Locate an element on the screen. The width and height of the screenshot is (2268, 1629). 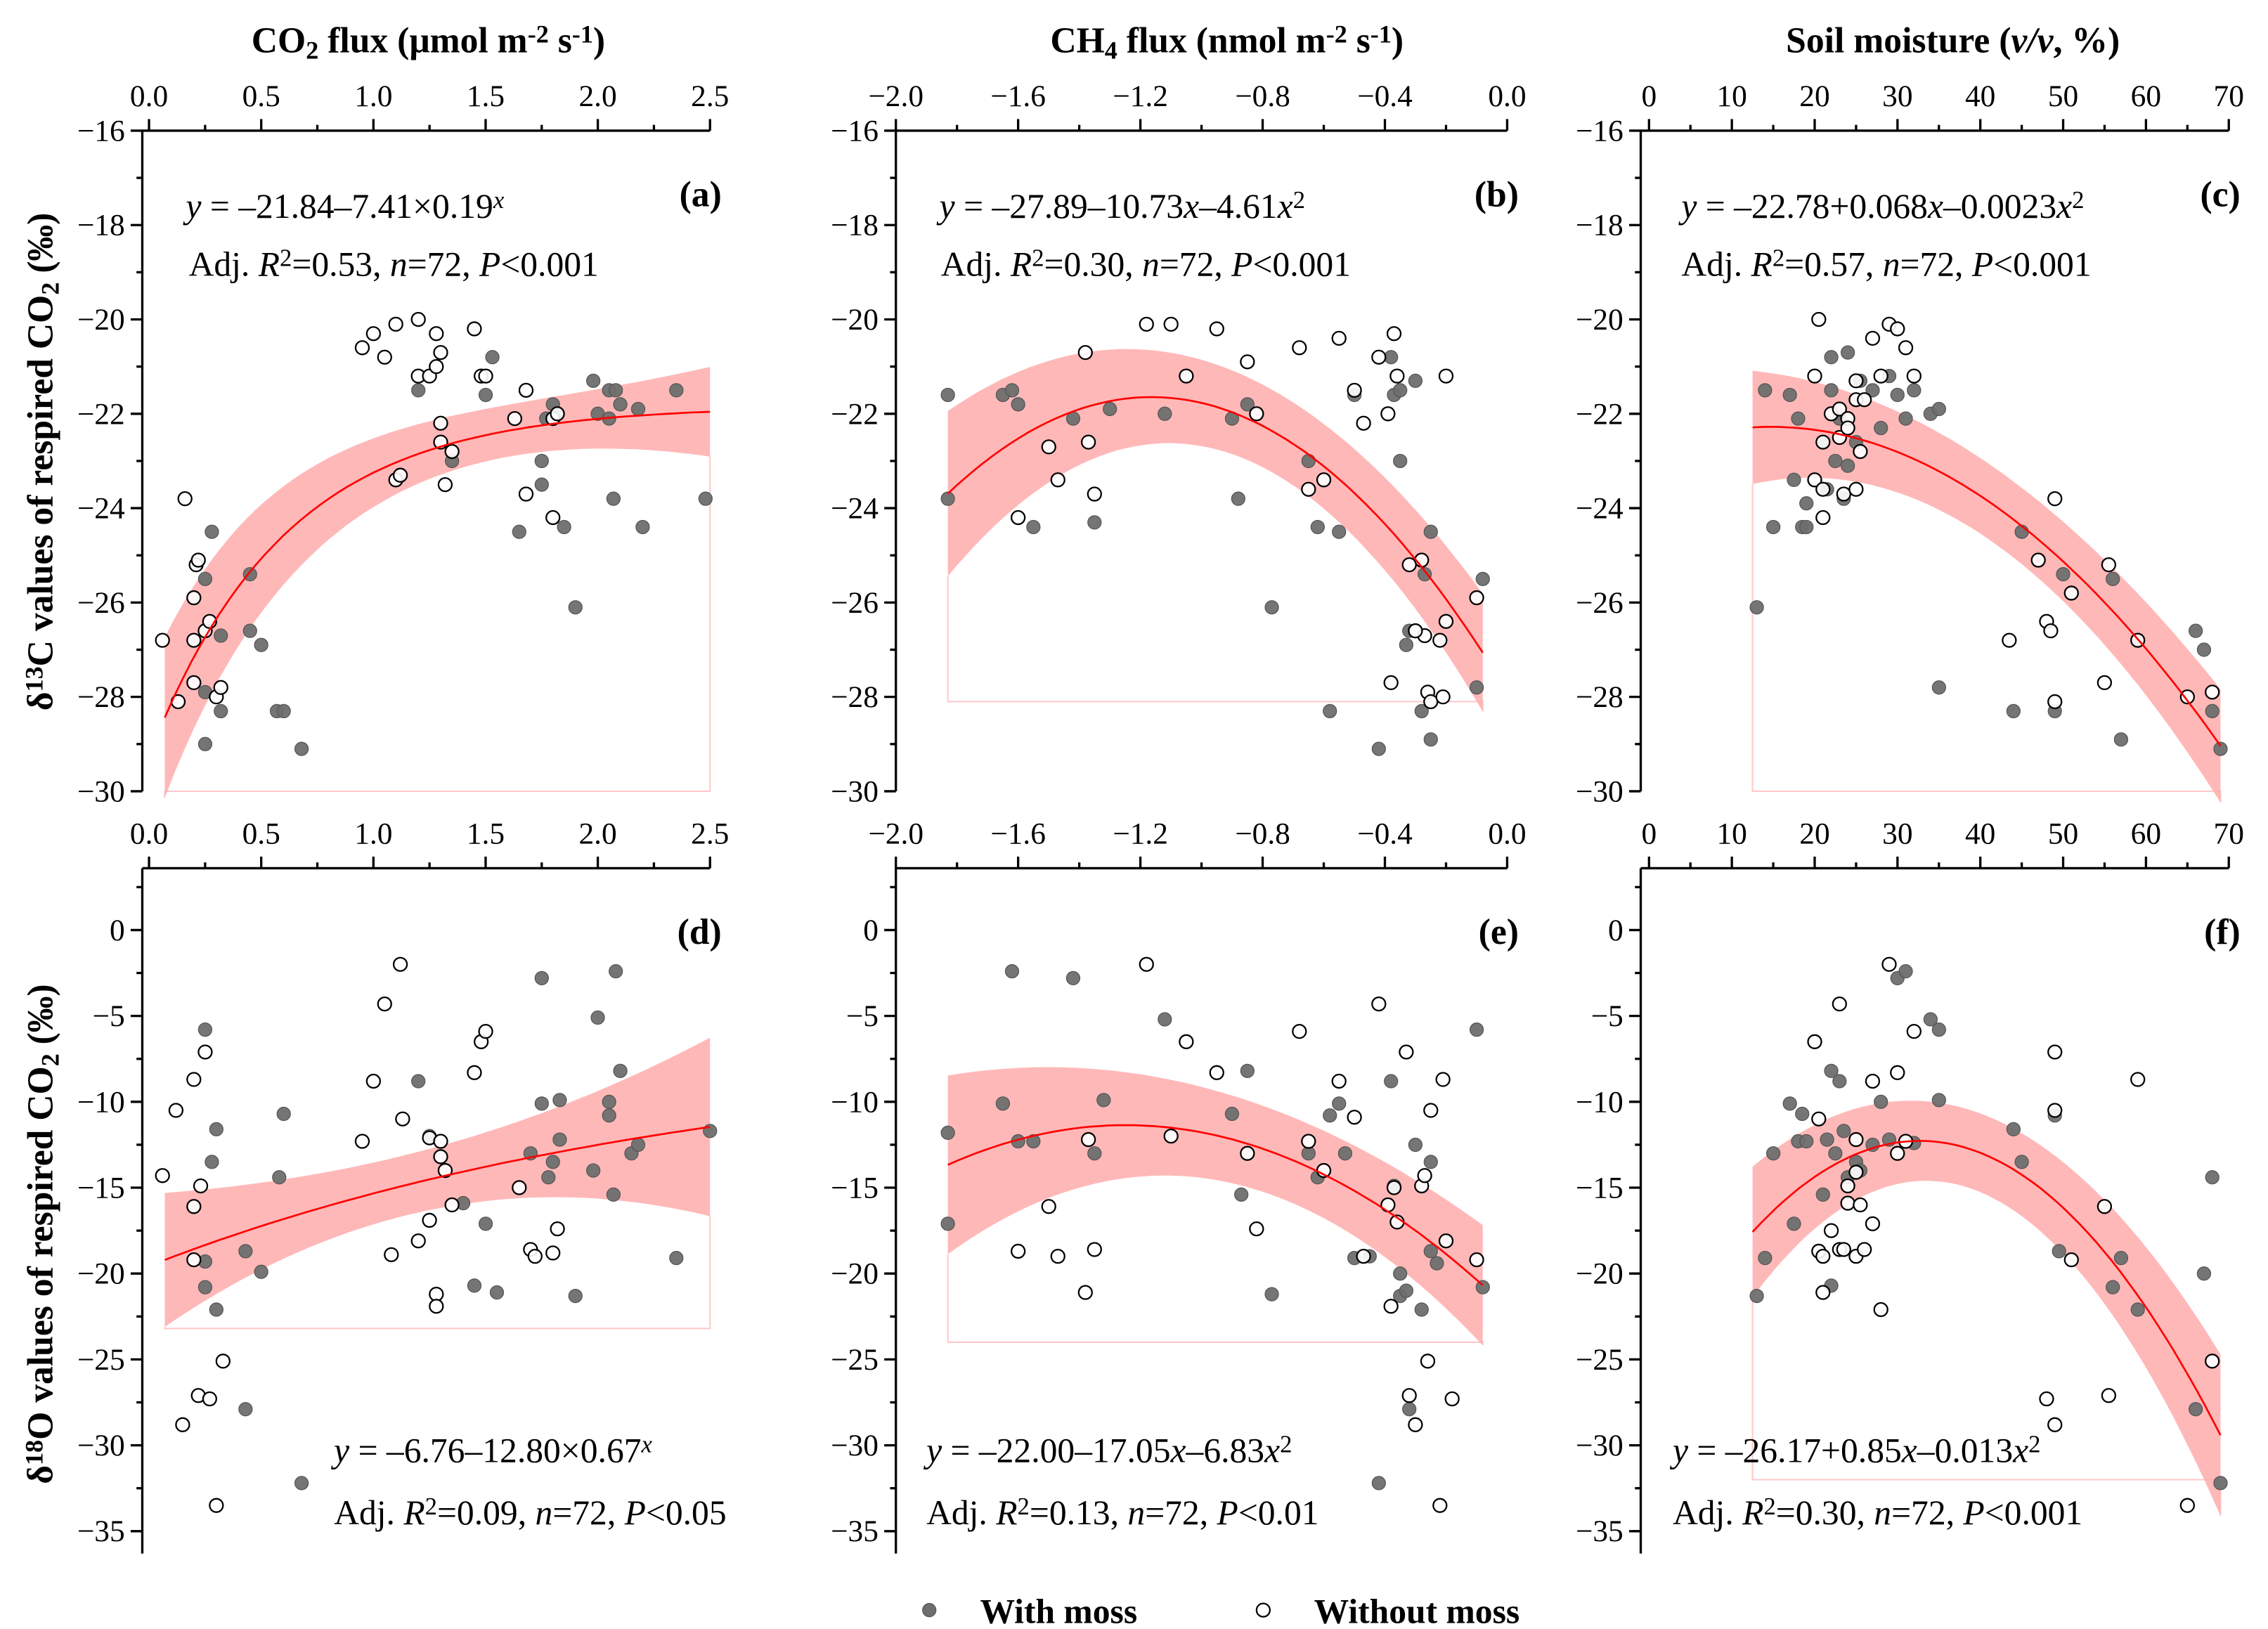
fit-equation: y = –26.17+0.85x–0.013x2 is located at coordinates (1855, 1449).